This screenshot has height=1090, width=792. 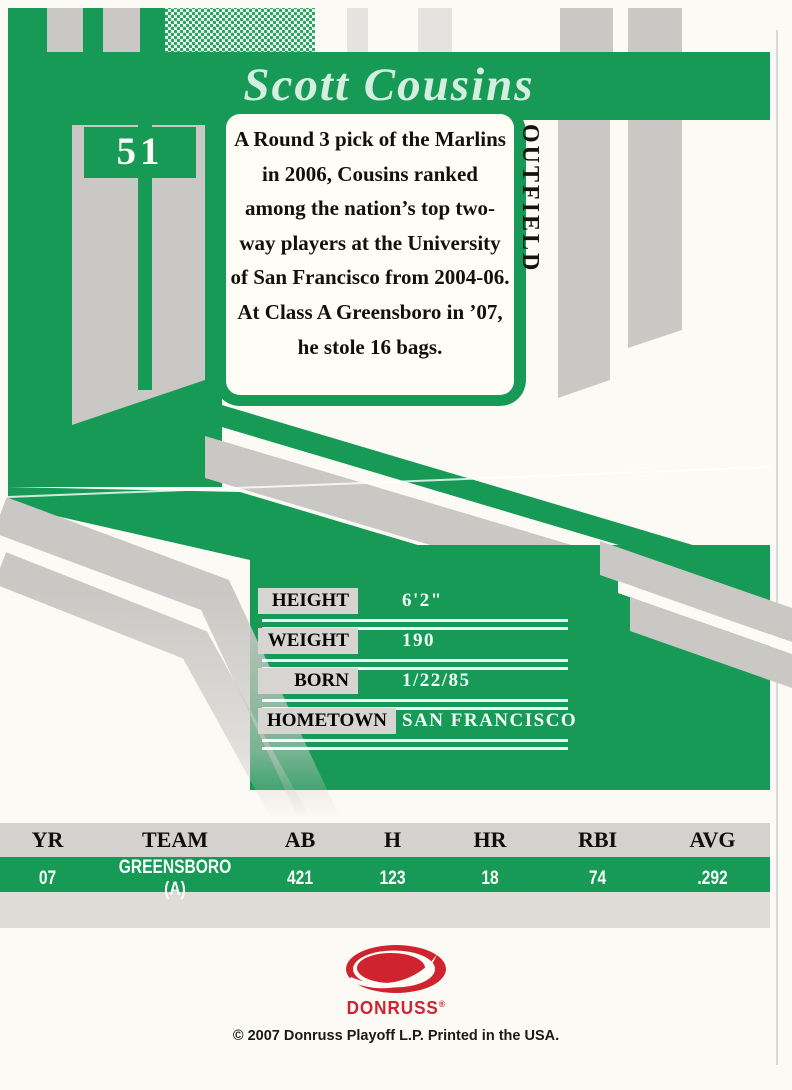 I want to click on vitals-row-born: BORN 1/22/85, so click(x=418, y=689).